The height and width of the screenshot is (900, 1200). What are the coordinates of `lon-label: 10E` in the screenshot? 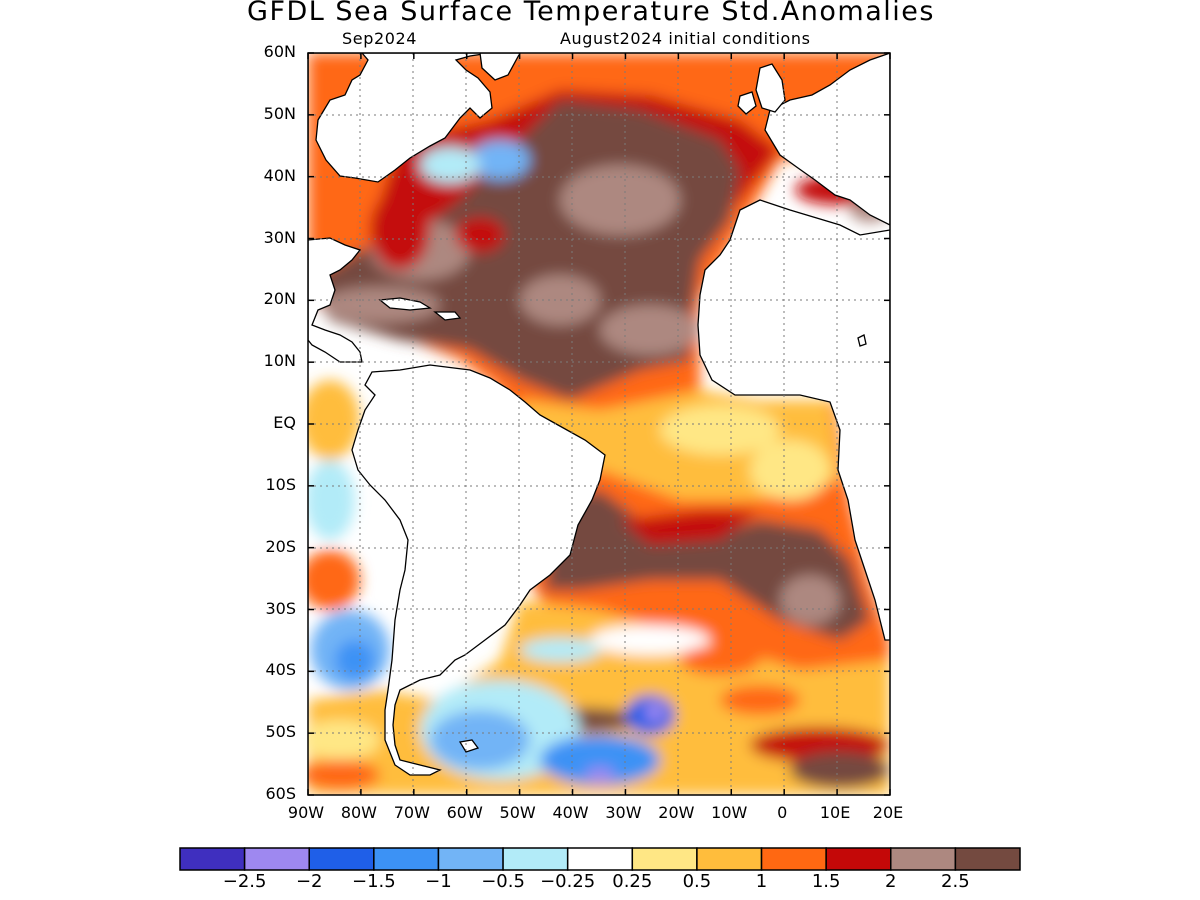 It's located at (835, 812).